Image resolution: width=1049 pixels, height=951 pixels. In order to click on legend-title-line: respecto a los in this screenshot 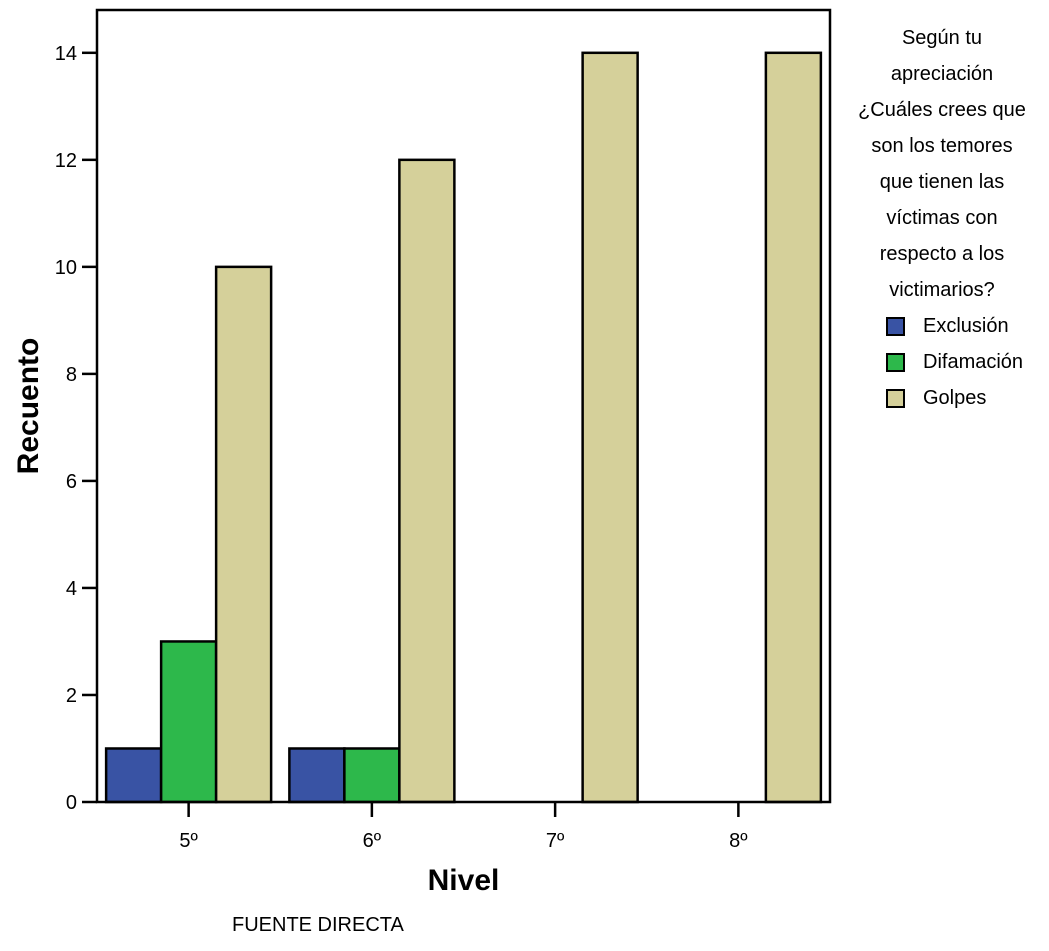, I will do `click(942, 254)`.